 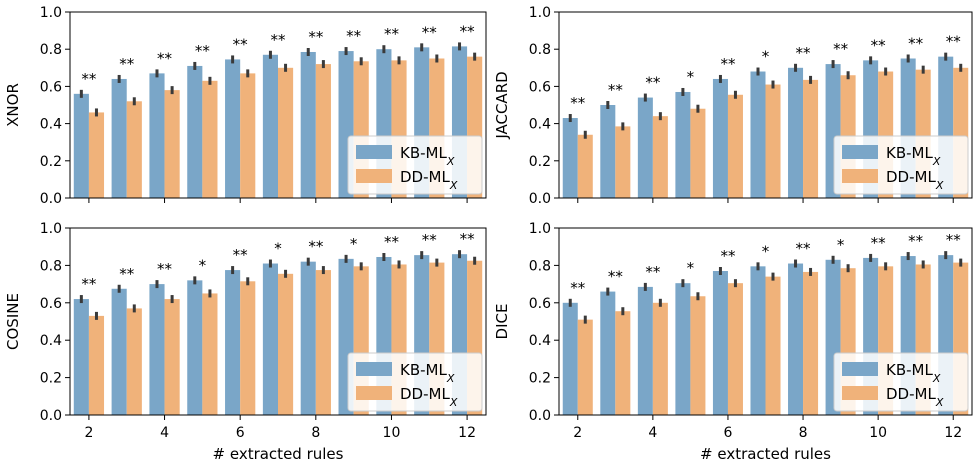 What do you see at coordinates (279, 40) in the screenshot?
I see `significance-marker-7: **` at bounding box center [279, 40].